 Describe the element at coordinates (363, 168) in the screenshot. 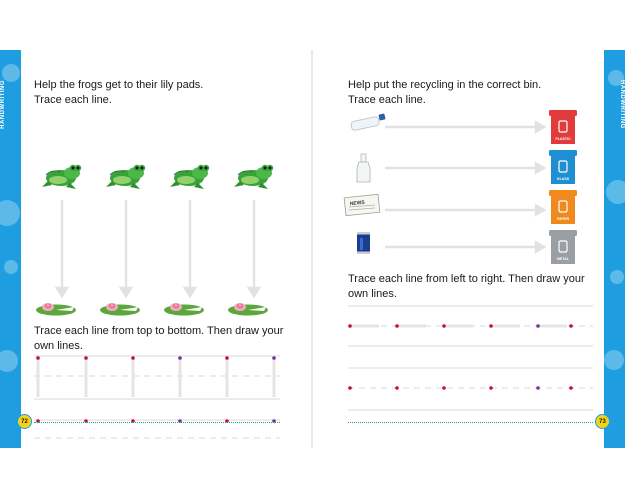

I see `glass-bottle-image` at that location.